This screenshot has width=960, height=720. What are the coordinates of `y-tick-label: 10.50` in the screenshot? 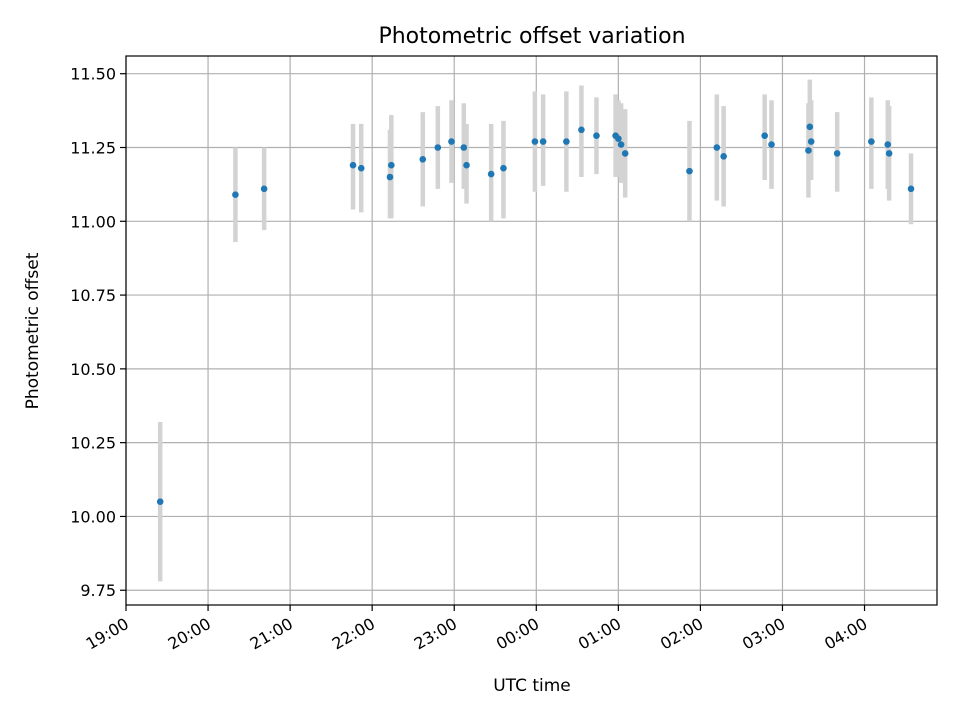 It's located at (93, 369).